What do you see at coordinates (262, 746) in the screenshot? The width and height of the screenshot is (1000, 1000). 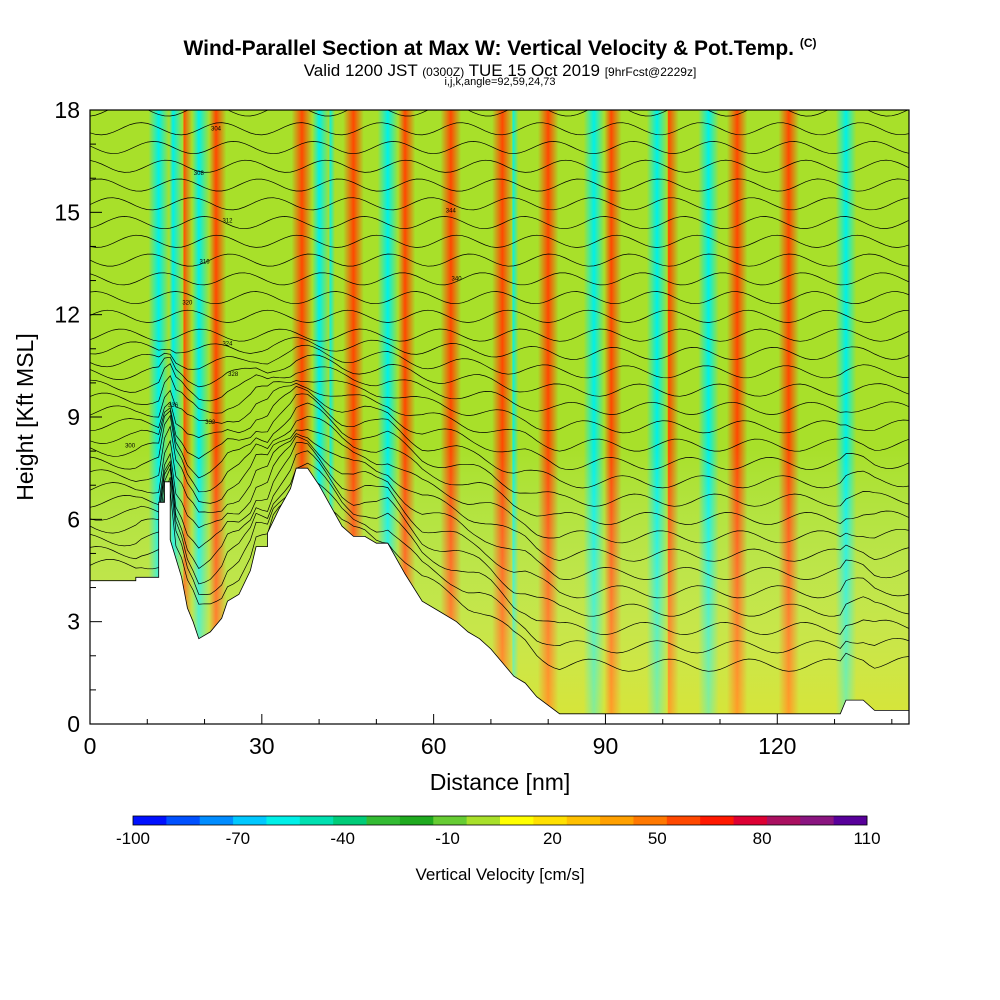 I see `x-tick-label: 30` at bounding box center [262, 746].